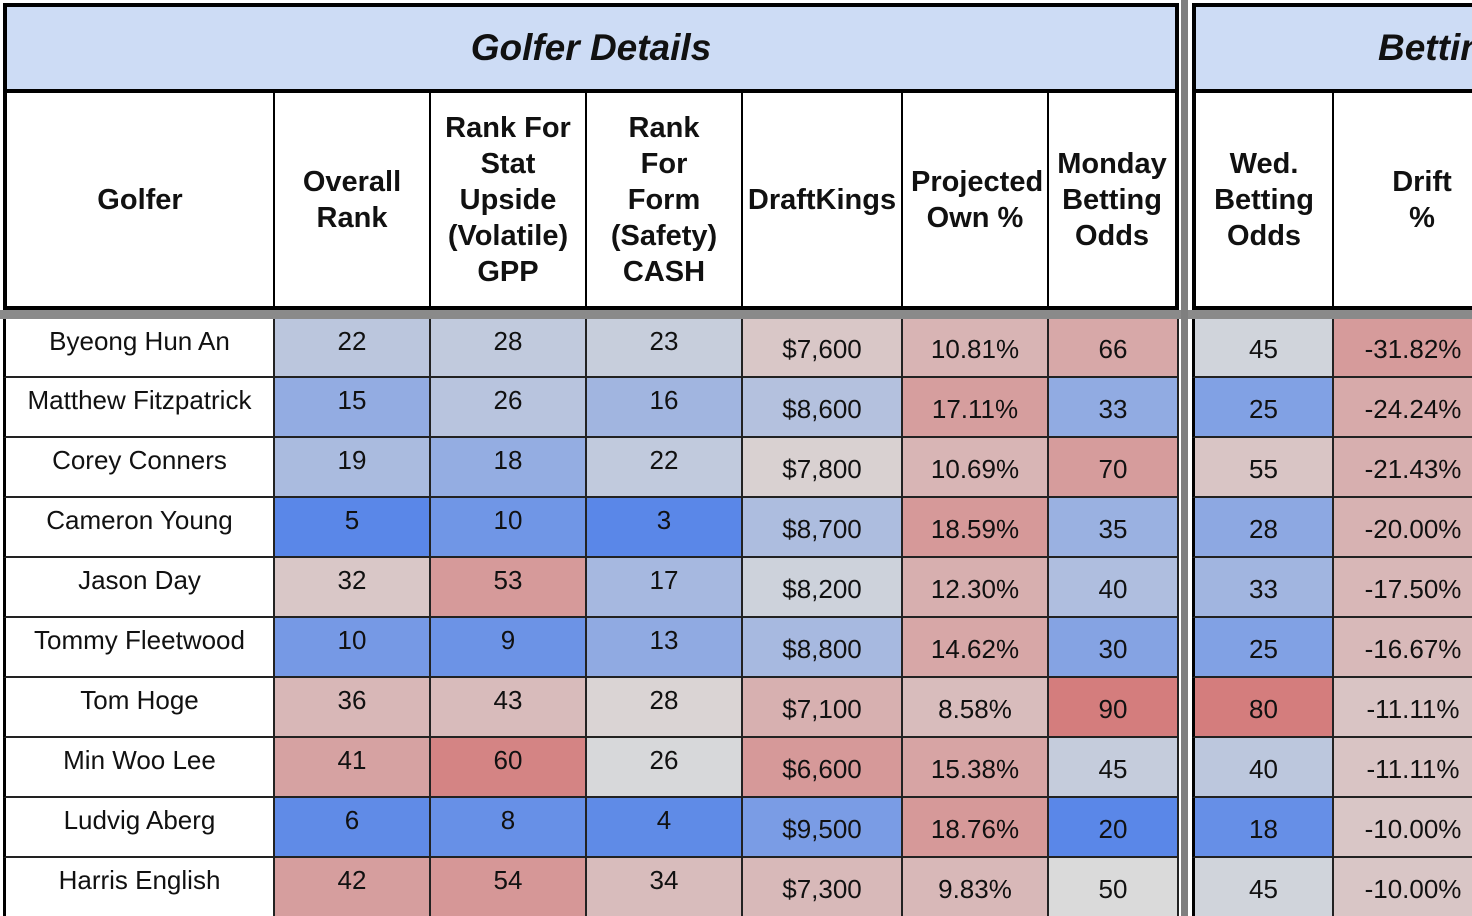 The image size is (1472, 916). What do you see at coordinates (509, 348) in the screenshot?
I see `rank-stat-cell: 28` at bounding box center [509, 348].